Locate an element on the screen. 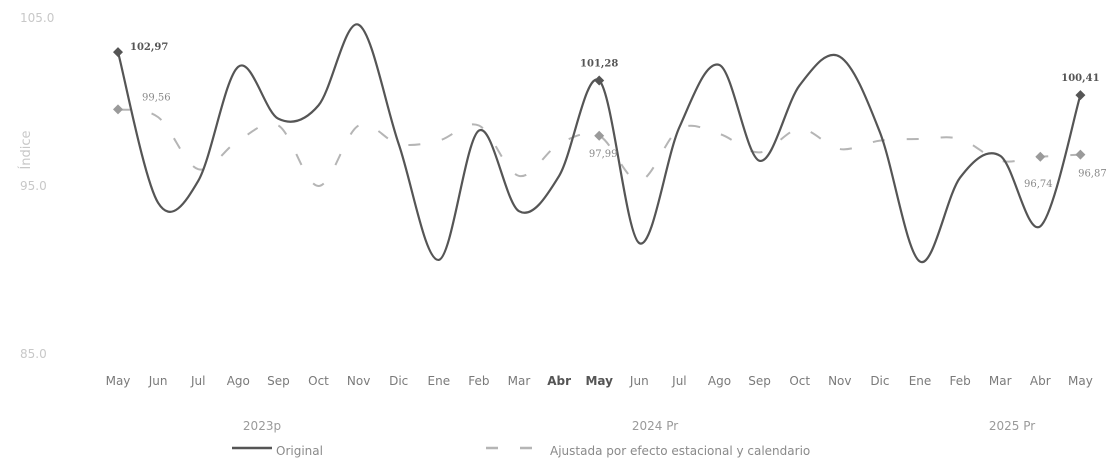  series-line-adjusted is located at coordinates (599, 147).